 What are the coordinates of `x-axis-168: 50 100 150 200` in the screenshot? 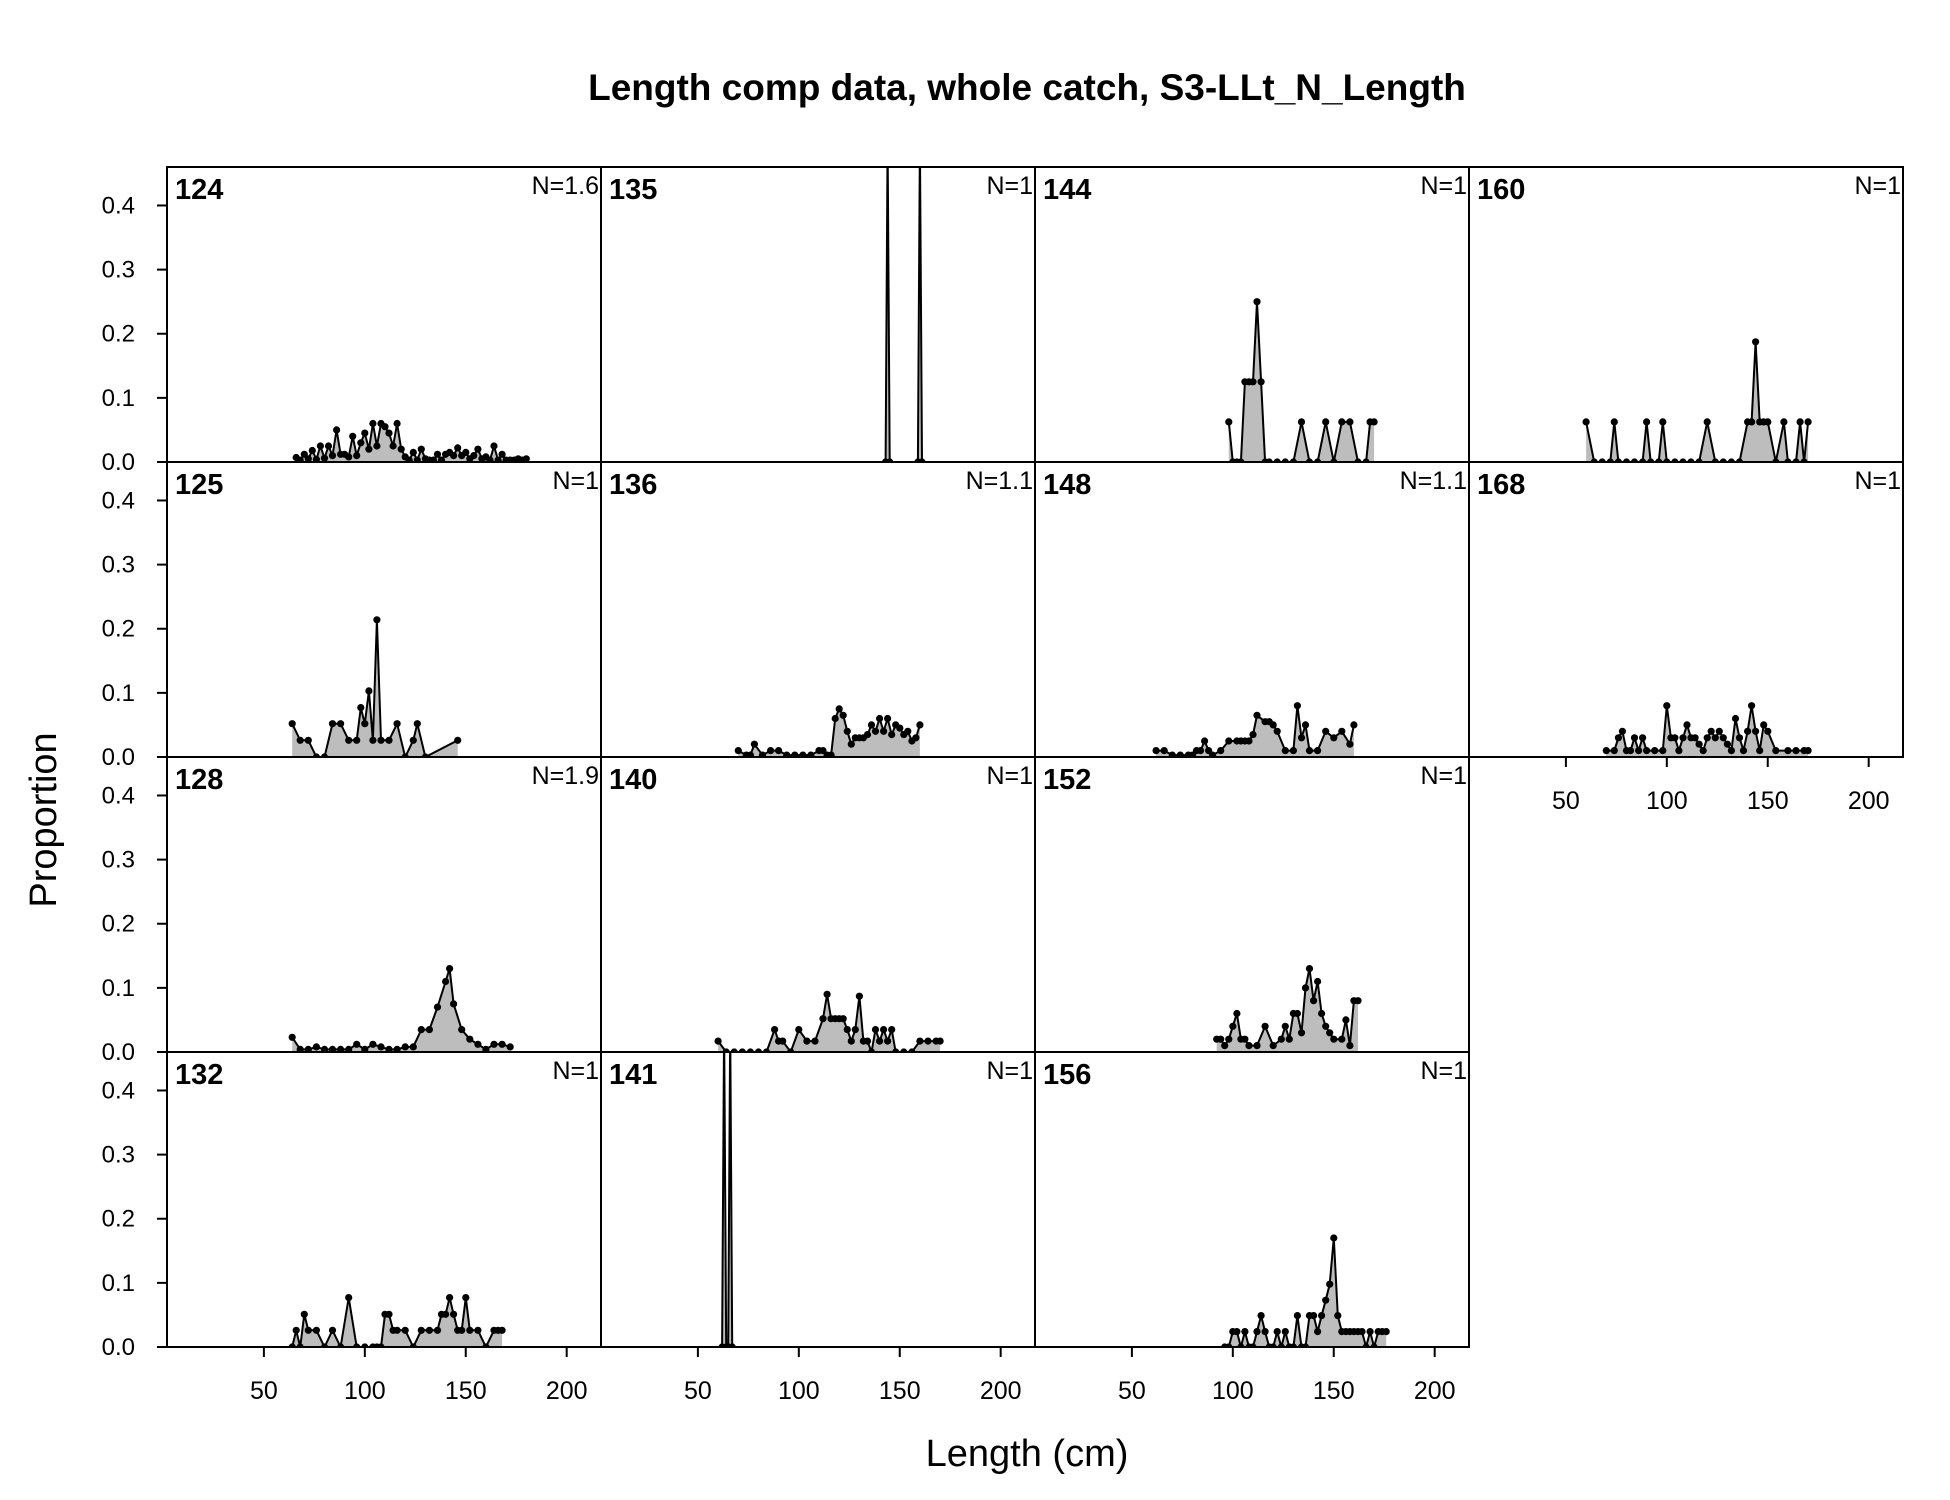 It's located at (1721, 786).